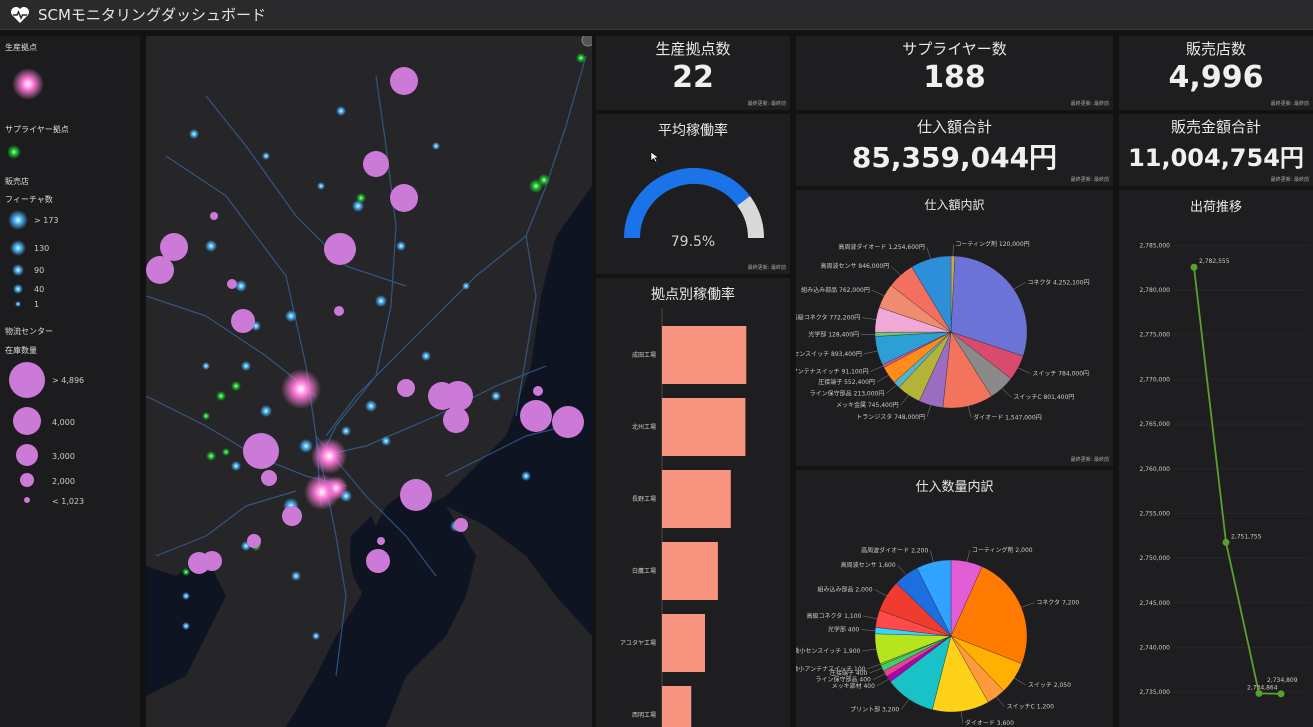  I want to click on pie-slice-label: 高周波ダイオード 2,200, so click(894, 550).